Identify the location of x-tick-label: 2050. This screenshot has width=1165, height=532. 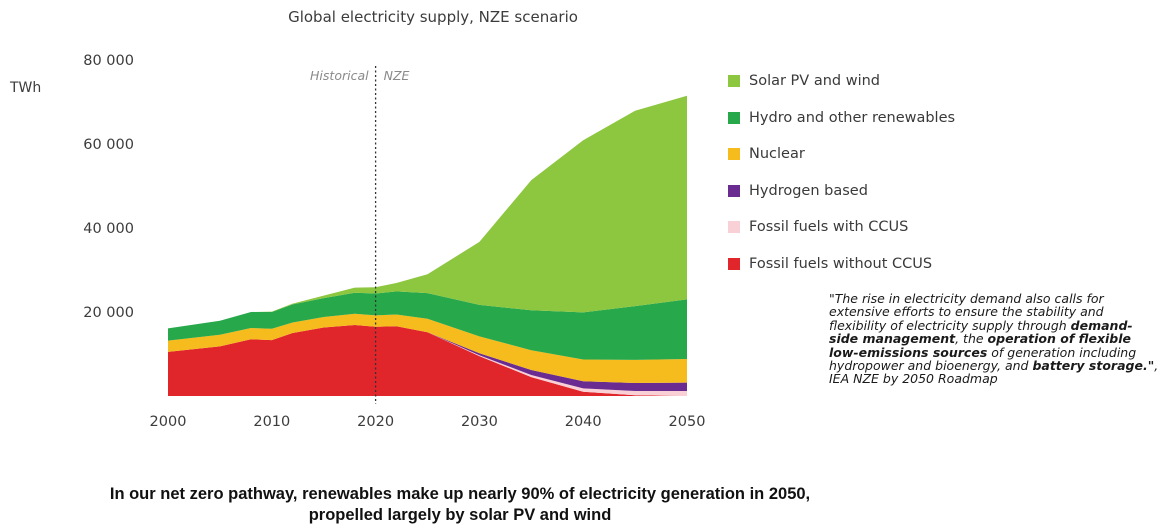
(687, 422).